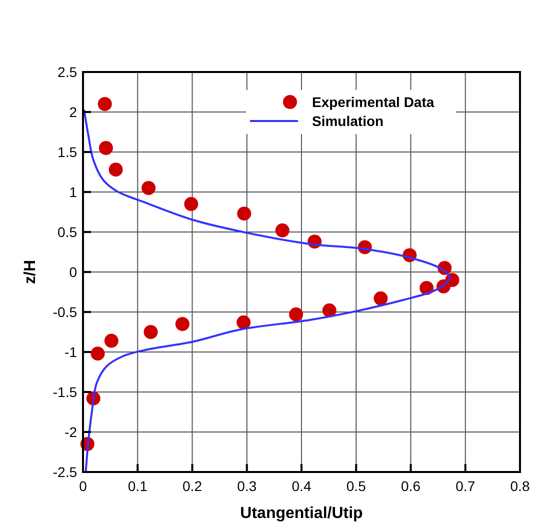 The height and width of the screenshot is (524, 533). I want to click on x-tick-label: 0.8, so click(520, 486).